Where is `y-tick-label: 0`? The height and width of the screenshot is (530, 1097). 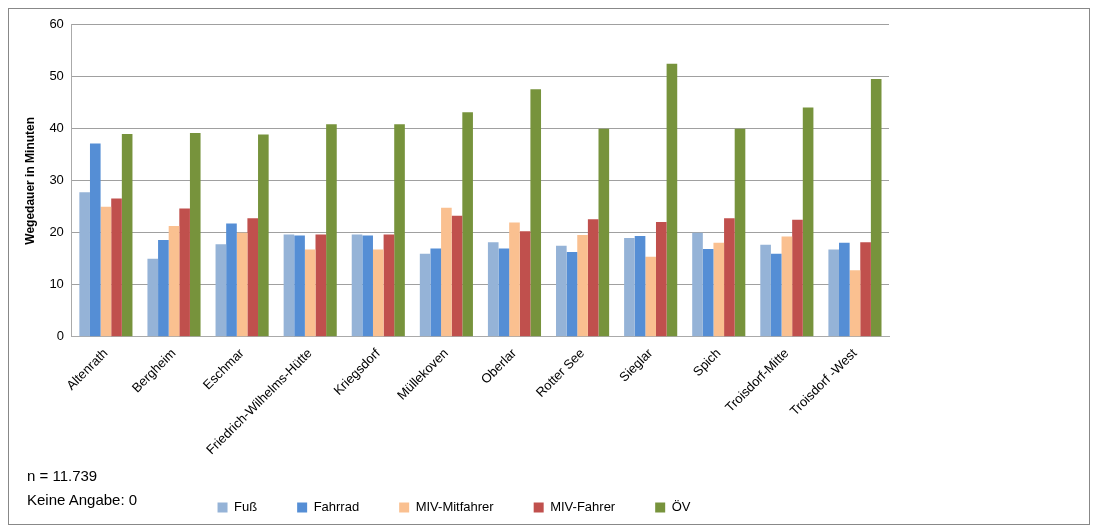
y-tick-label: 0 is located at coordinates (60, 336).